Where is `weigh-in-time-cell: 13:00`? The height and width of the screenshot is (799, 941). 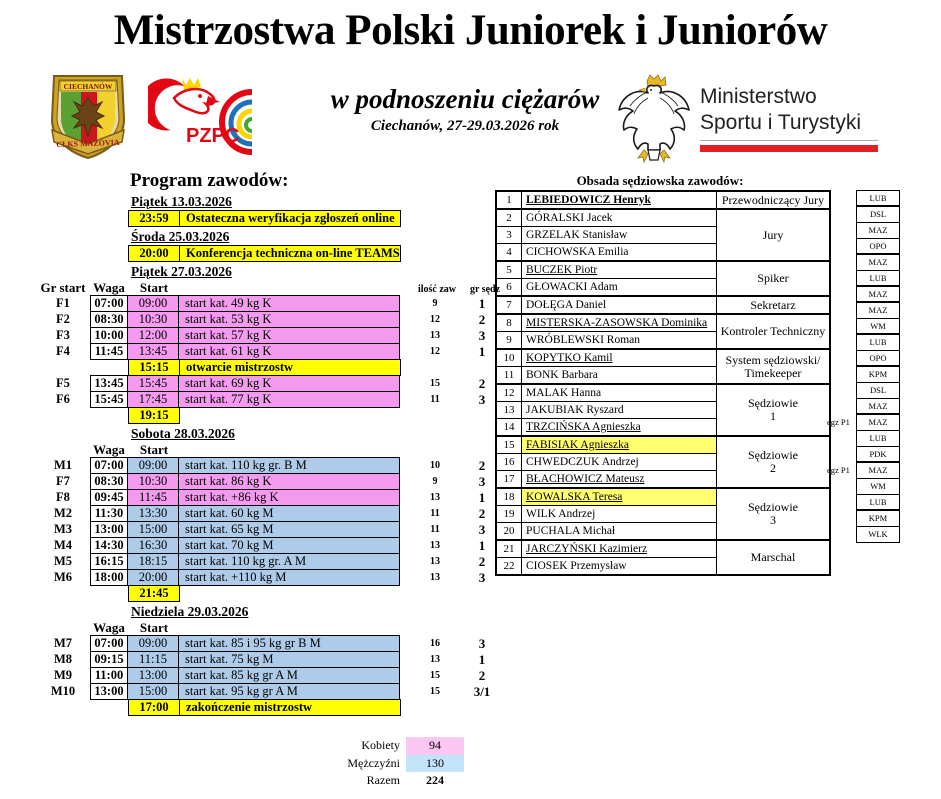 weigh-in-time-cell: 13:00 is located at coordinates (109, 529).